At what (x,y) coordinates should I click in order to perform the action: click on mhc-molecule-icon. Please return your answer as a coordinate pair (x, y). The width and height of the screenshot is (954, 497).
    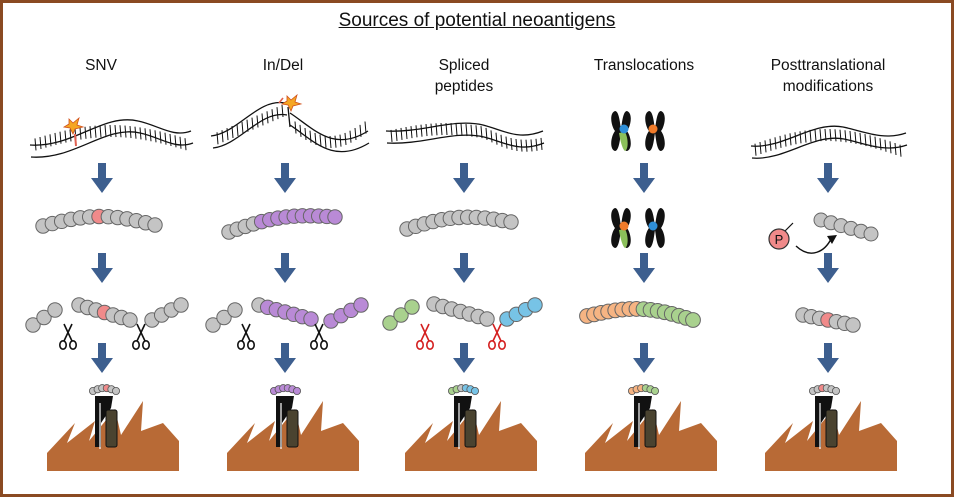
    Looking at the image, I should click on (465, 416).